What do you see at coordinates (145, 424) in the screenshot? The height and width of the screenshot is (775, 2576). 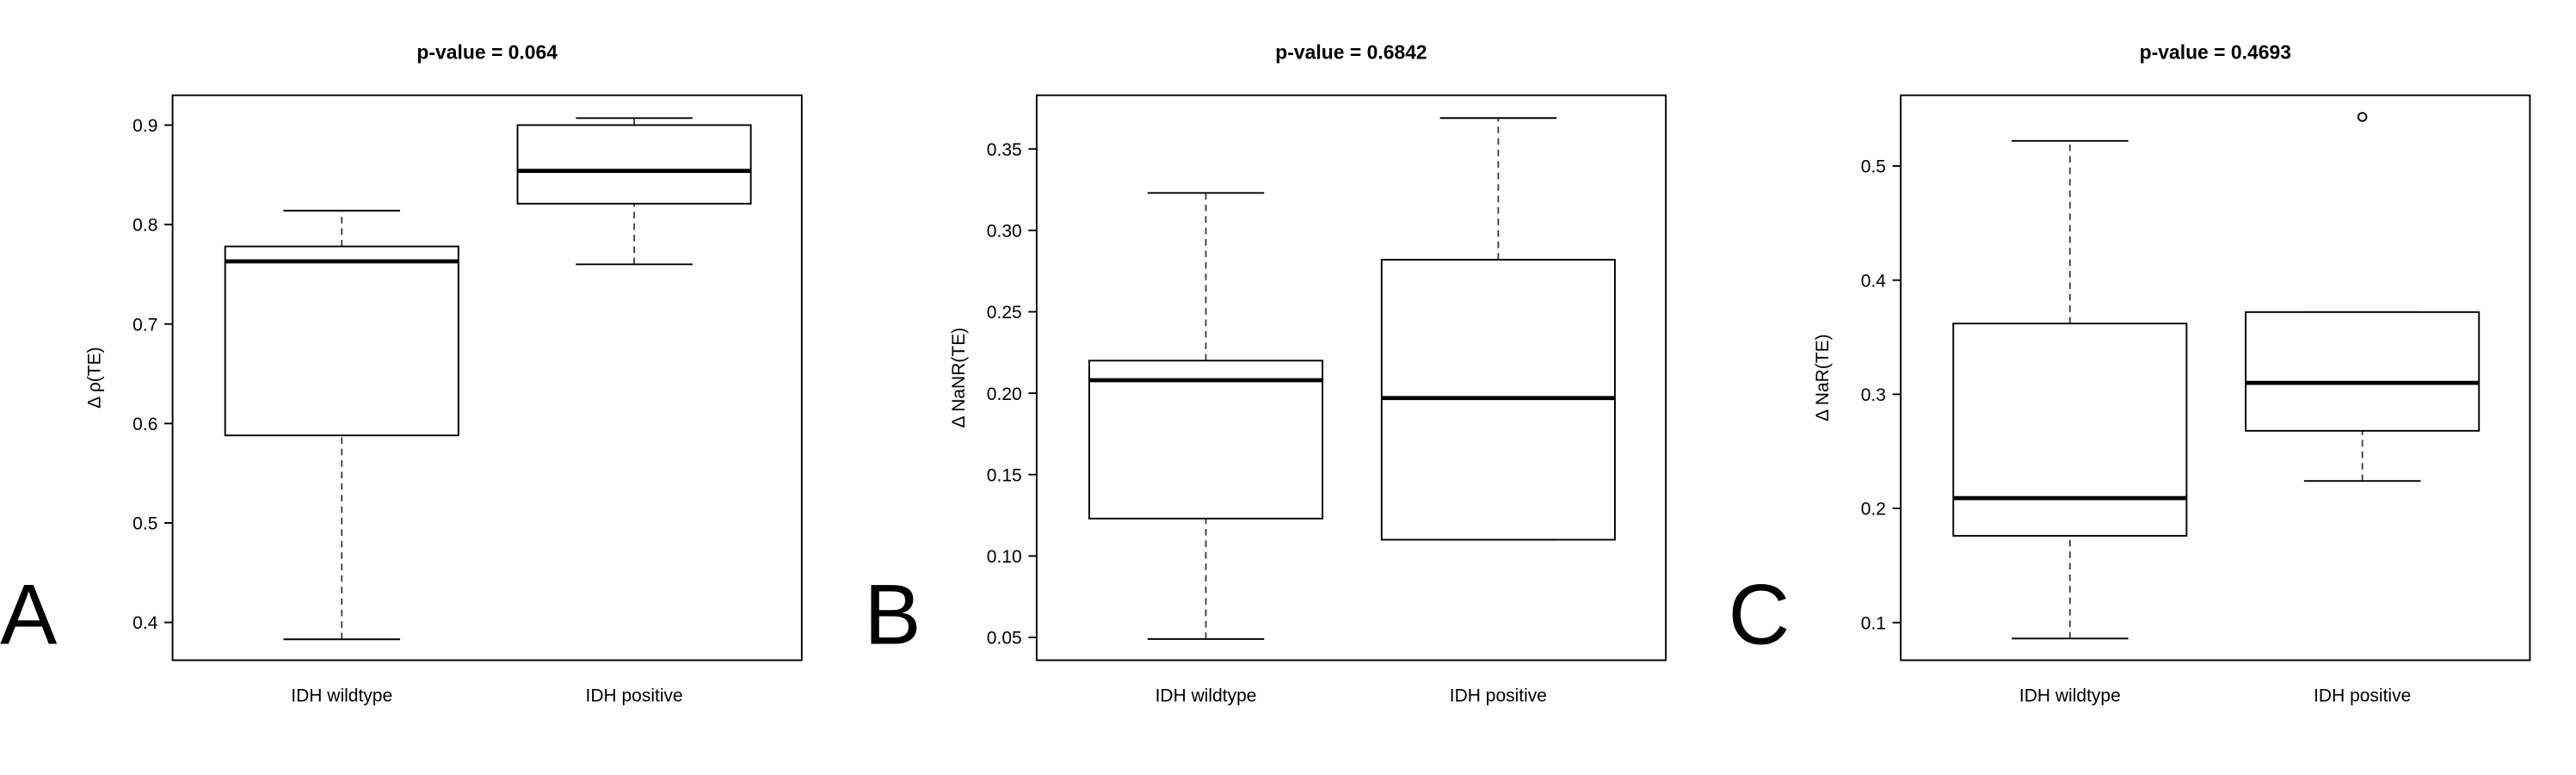 I see `y-tick-label: 0.6` at bounding box center [145, 424].